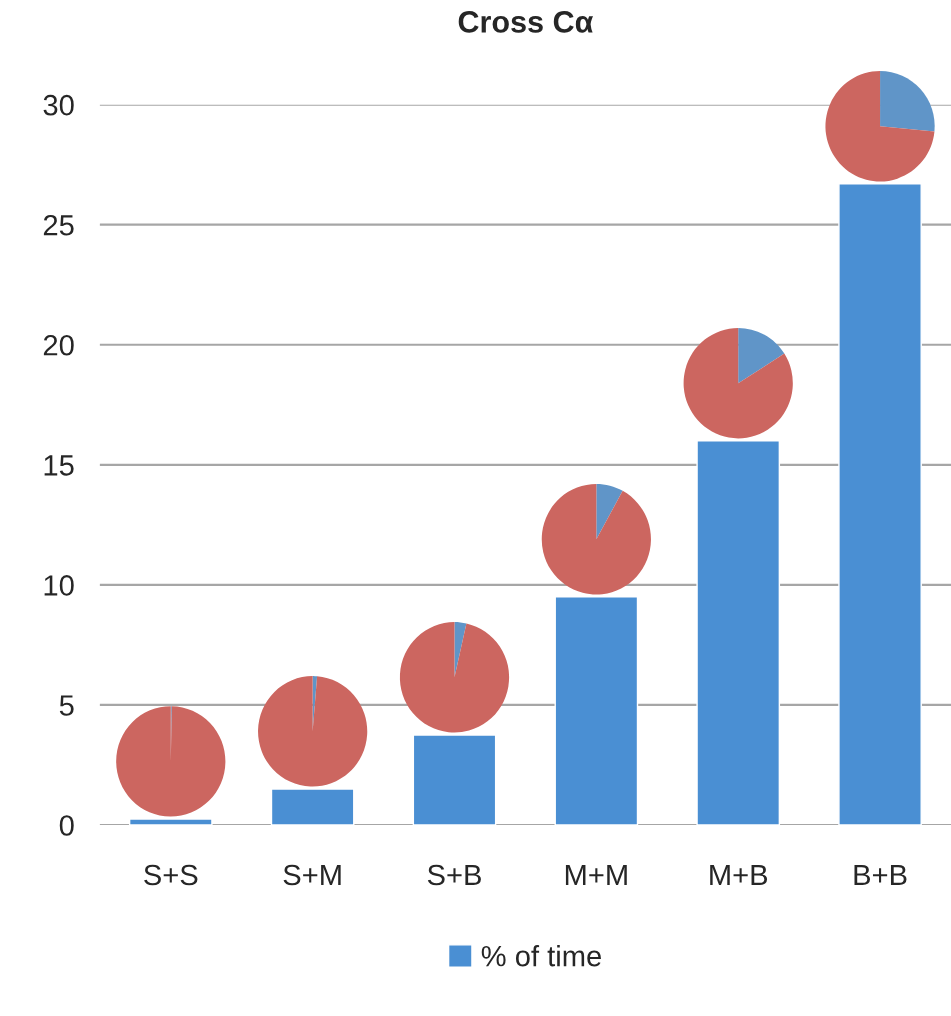 This screenshot has width=951, height=1016. Describe the element at coordinates (454, 875) in the screenshot. I see `x-tick-label: S+B` at that location.